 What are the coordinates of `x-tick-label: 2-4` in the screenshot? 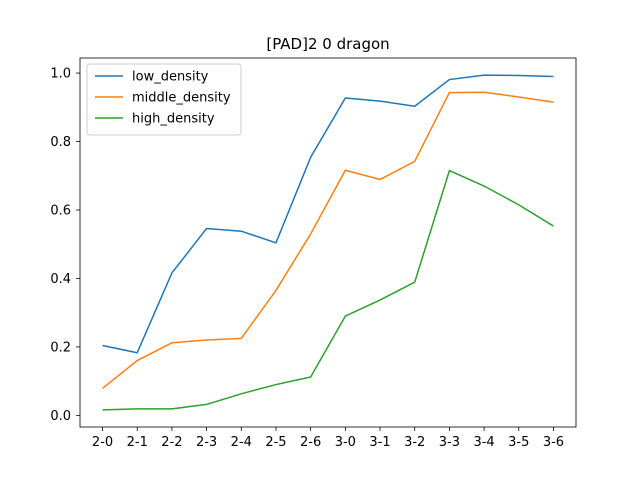 It's located at (241, 442).